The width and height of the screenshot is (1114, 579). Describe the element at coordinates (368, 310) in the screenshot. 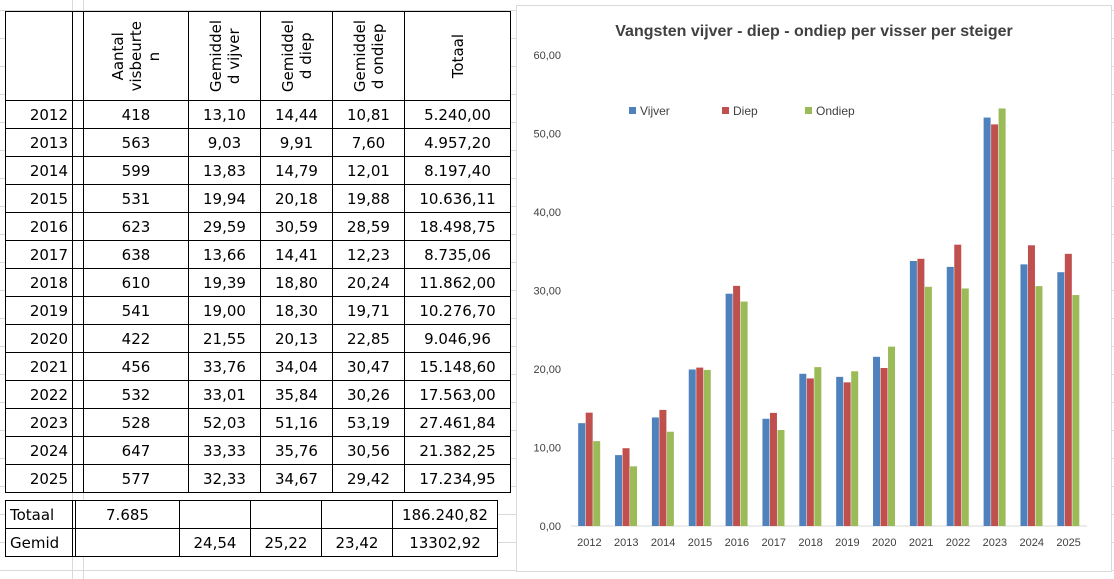

I see `table-cell: 19,71` at that location.